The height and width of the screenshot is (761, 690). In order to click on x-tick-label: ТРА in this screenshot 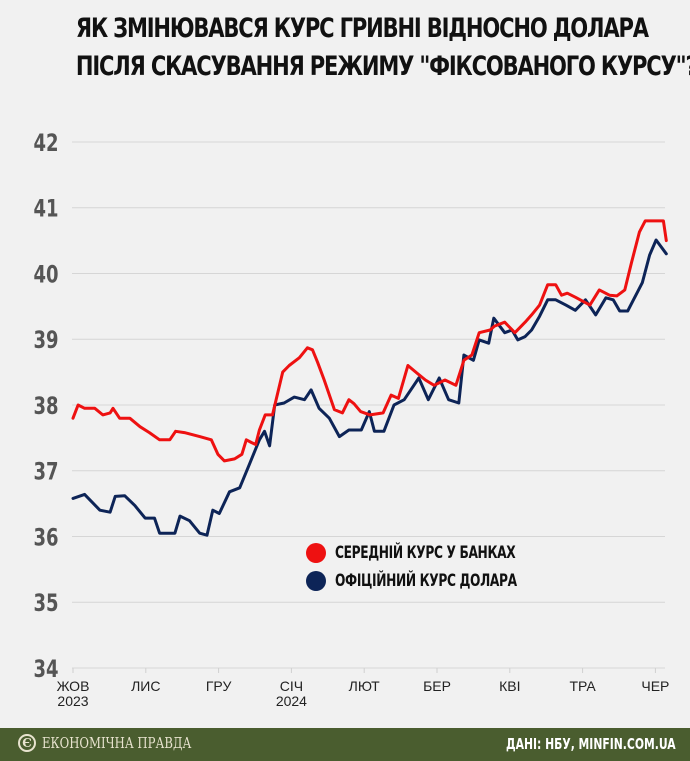, I will do `click(582, 686)`.